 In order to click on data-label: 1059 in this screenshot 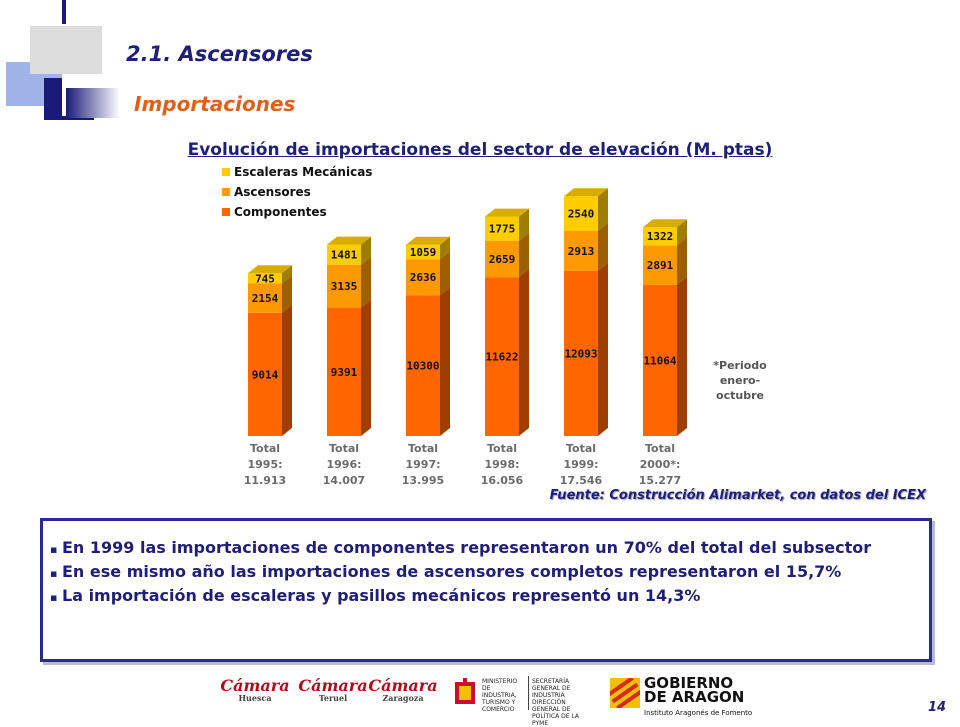, I will do `click(423, 252)`.